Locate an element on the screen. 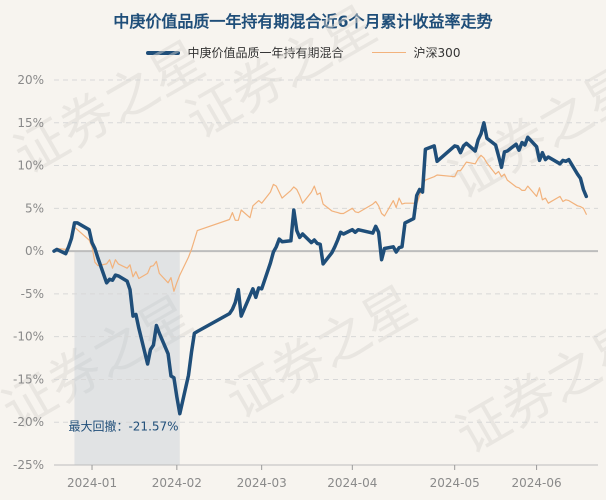  watermark-text-4: 证券之星 is located at coordinates (526, 388).